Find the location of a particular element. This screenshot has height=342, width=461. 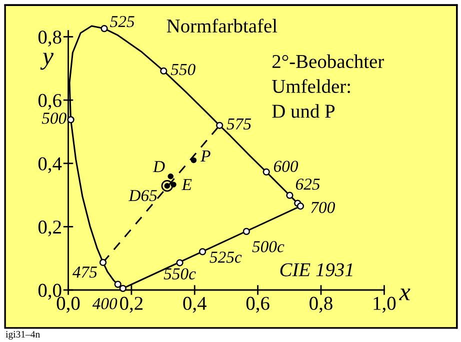

annotation: E is located at coordinates (187, 184).